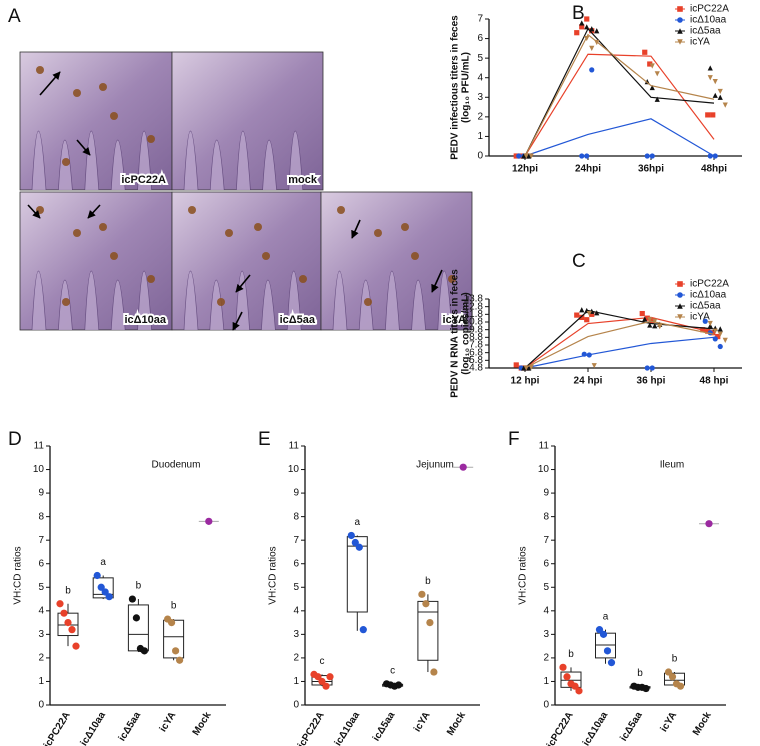 Image resolution: width=760 pixels, height=746 pixels. Describe the element at coordinates (455, 333) in the screenshot. I see `y-axis-label: PEDV N RNA titers in feces` at that location.